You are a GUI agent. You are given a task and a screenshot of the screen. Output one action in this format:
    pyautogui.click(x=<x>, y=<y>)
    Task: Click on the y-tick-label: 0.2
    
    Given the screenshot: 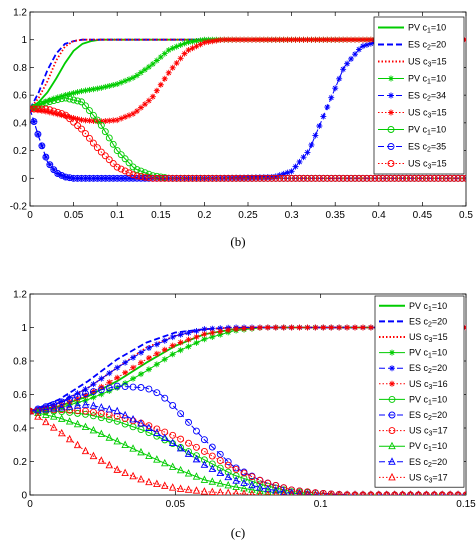 What is the action you would take?
    pyautogui.click(x=20, y=151)
    